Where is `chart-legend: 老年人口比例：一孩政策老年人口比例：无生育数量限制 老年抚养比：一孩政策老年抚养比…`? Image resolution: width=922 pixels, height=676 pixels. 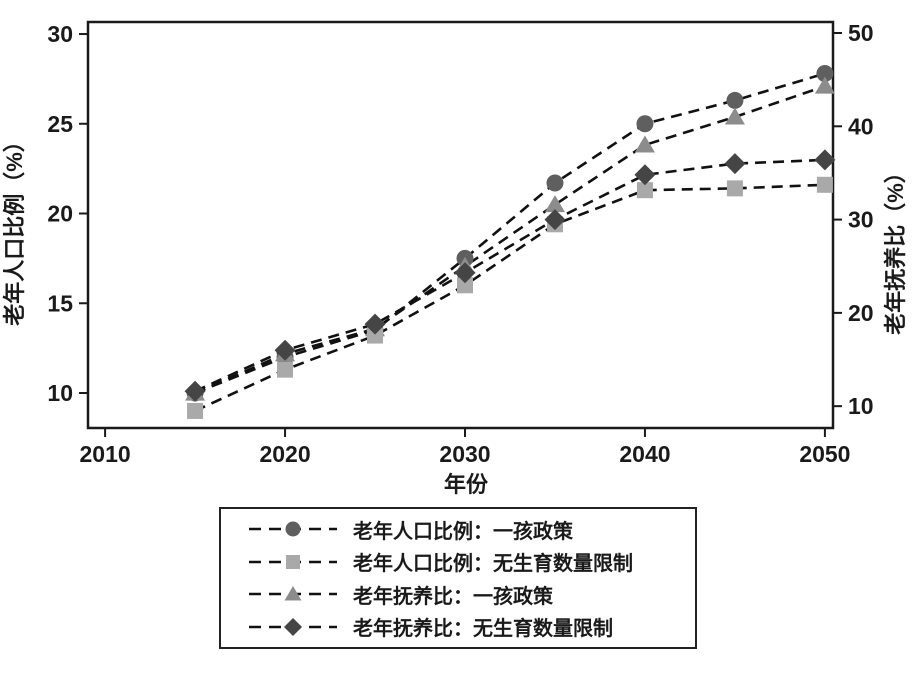
chart-legend: 老年人口比例：一孩政策老年人口比例：无生育数量限制 老年抚养比：一孩政策老年抚养比… is located at coordinates (458, 578).